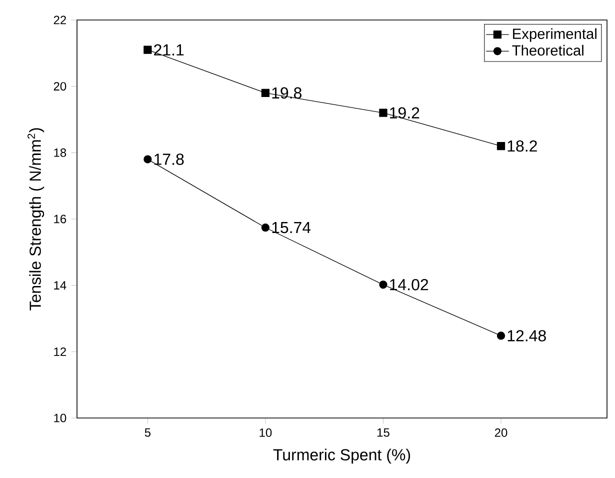  What do you see at coordinates (554, 35) in the screenshot?
I see `legend-label: Experimental` at bounding box center [554, 35].